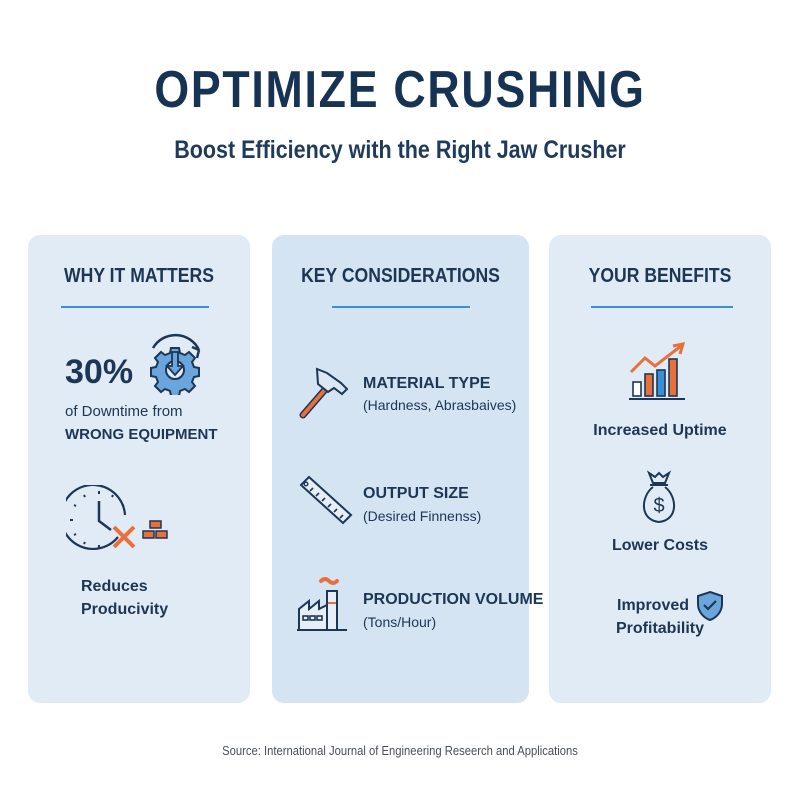  I want to click on card-title: YOUR BENEFITS, so click(660, 276).